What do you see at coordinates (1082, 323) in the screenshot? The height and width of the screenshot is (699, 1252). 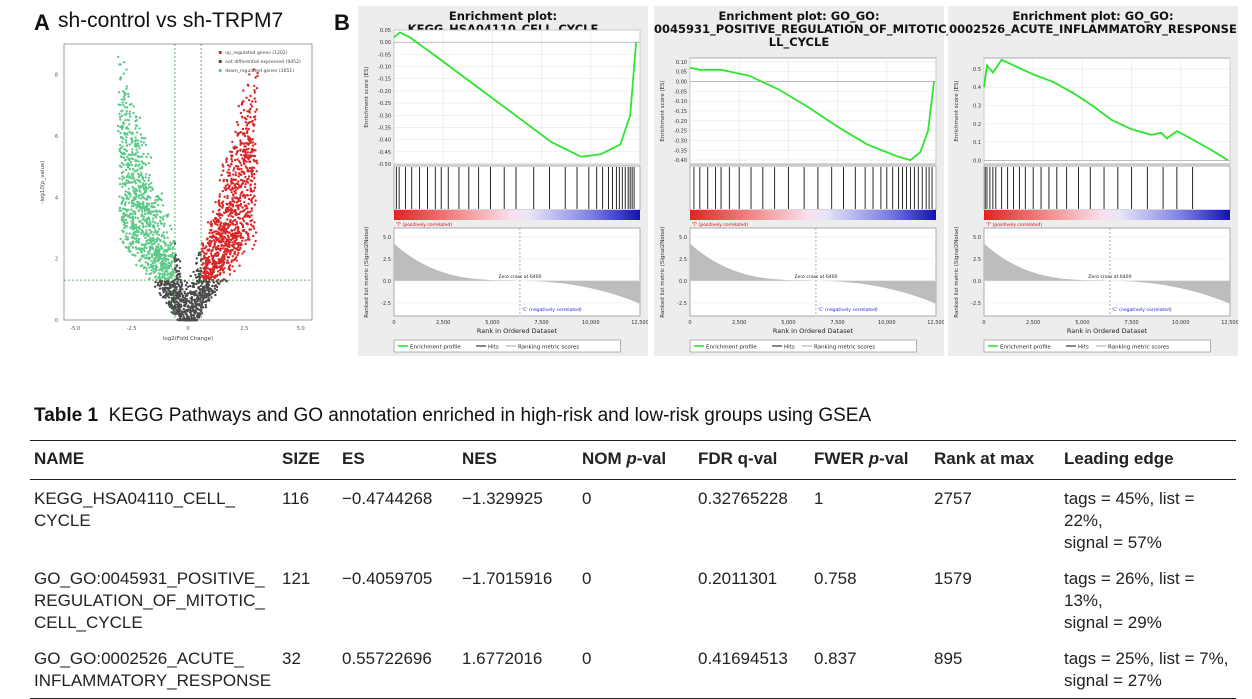 I see `rank-tick-label: 5,000` at bounding box center [1082, 323].